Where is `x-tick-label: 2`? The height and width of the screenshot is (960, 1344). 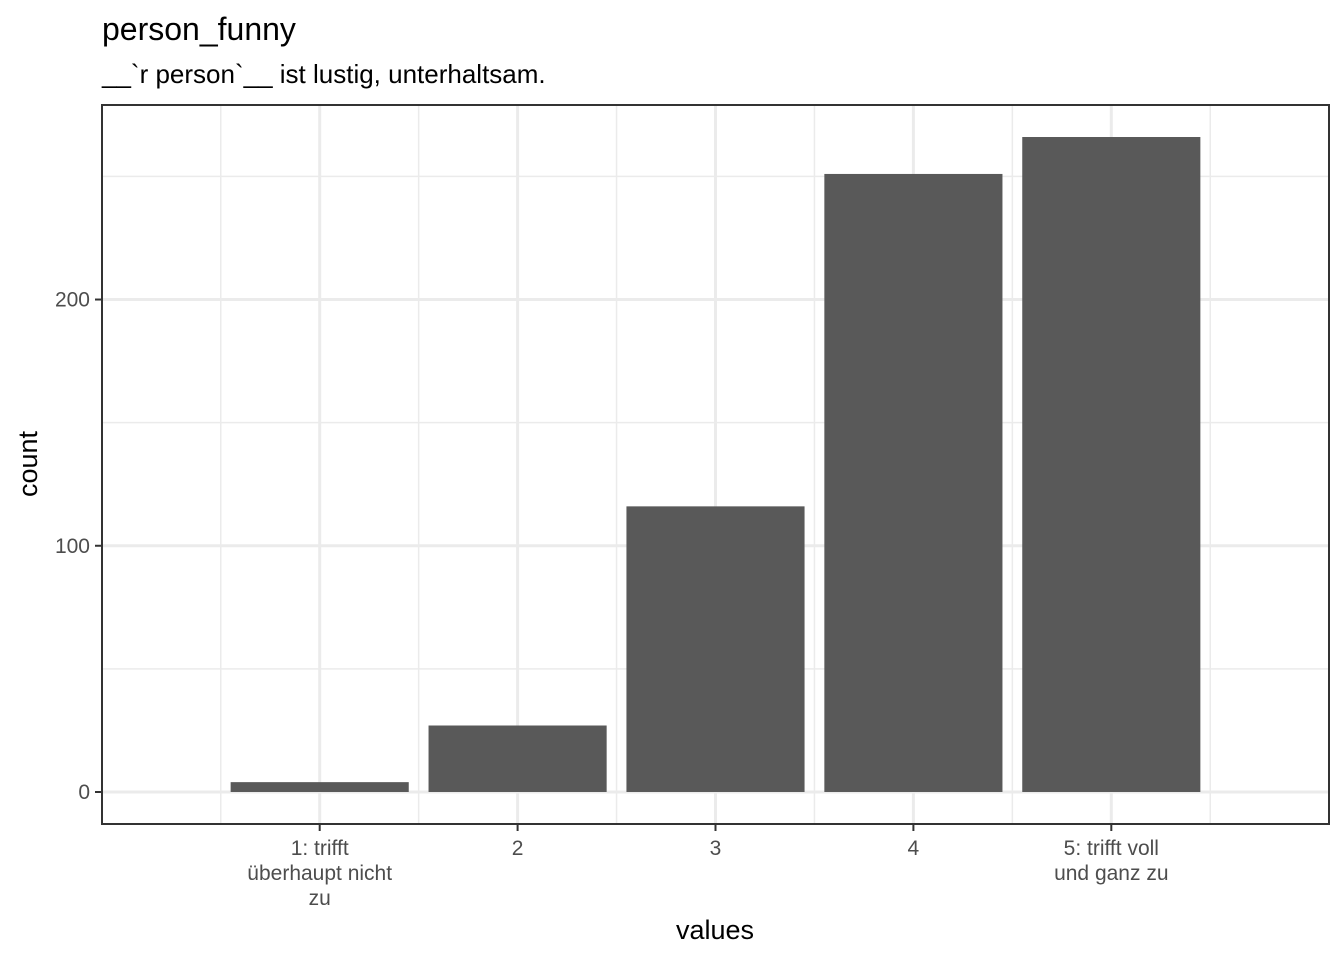 x-tick-label: 2 is located at coordinates (518, 848).